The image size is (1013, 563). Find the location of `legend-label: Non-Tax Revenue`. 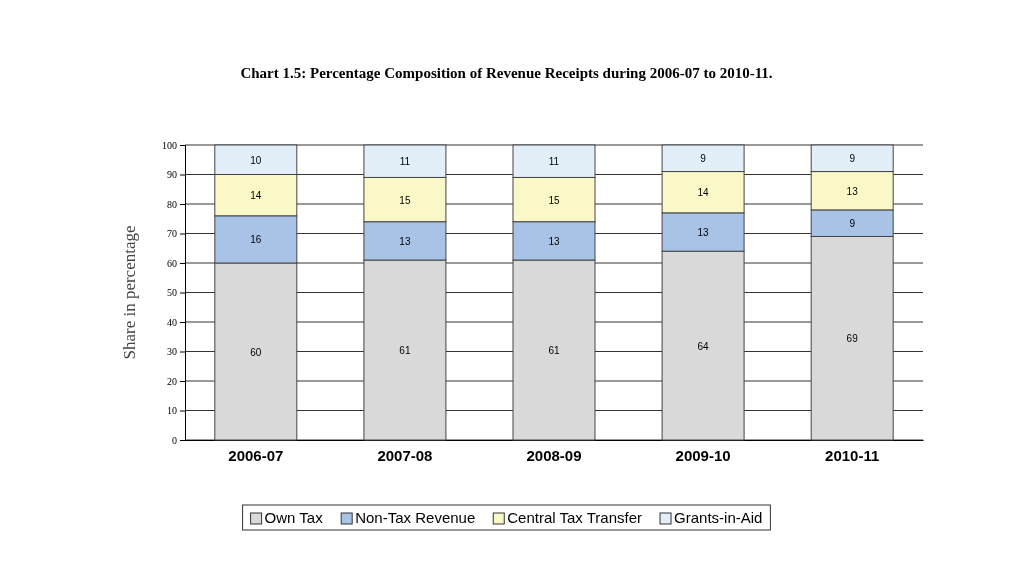

legend-label: Non-Tax Revenue is located at coordinates (415, 517).